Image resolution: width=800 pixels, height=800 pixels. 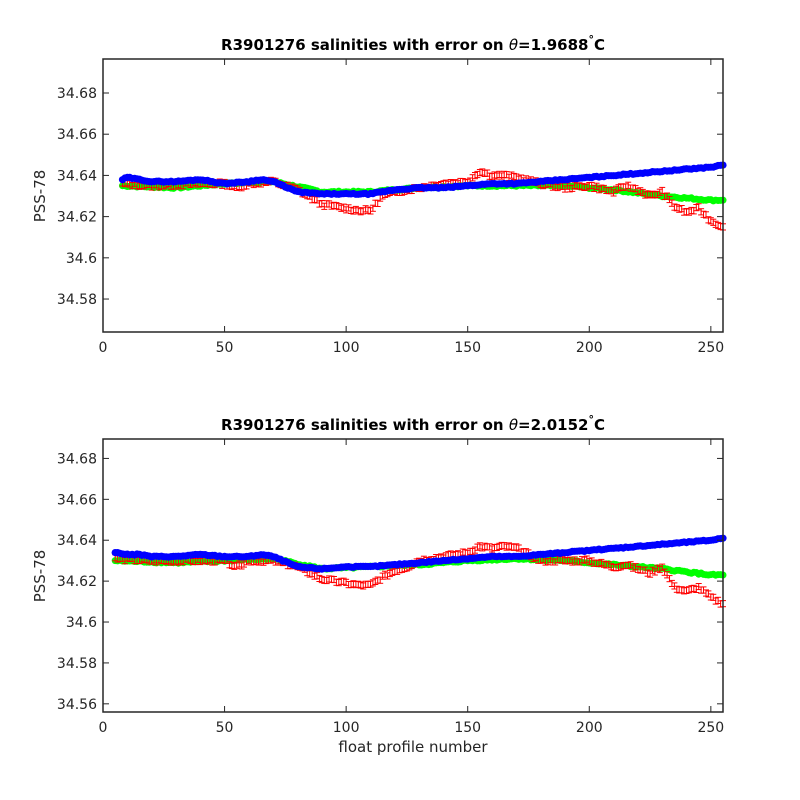 What do you see at coordinates (77, 582) in the screenshot?
I see `plot-2-ytick-label: 34.62` at bounding box center [77, 582].